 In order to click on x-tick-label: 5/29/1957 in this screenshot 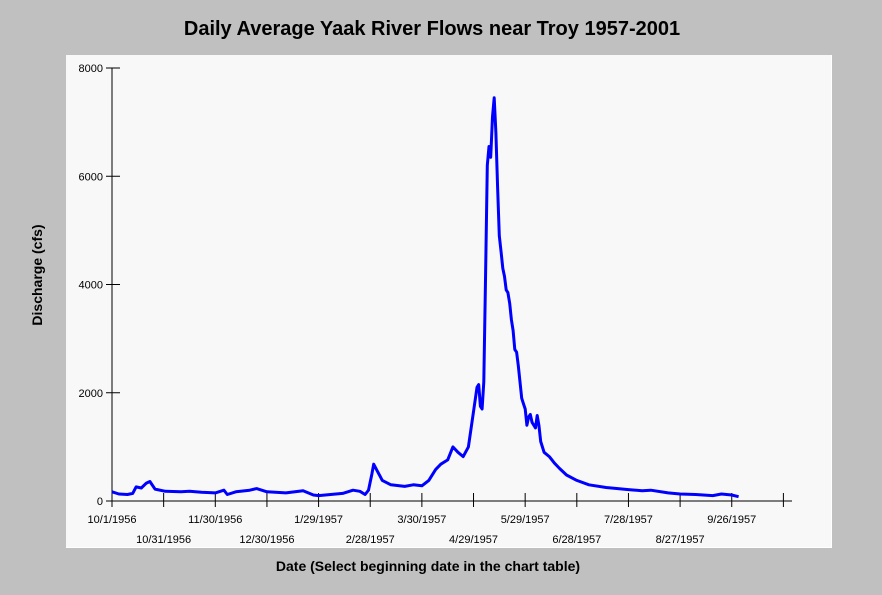, I will do `click(525, 520)`.